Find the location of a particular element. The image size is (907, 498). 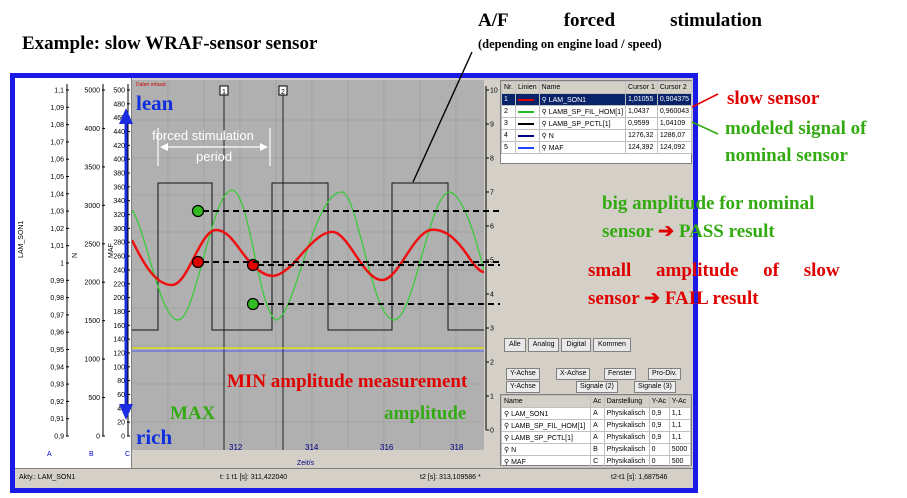

tab-y-axis: Y-Achse is located at coordinates (523, 387).